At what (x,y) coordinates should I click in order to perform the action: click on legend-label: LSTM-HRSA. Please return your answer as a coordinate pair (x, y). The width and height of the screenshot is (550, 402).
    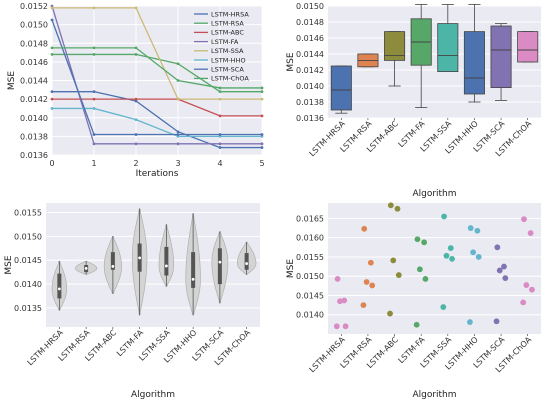
    Looking at the image, I should click on (230, 14).